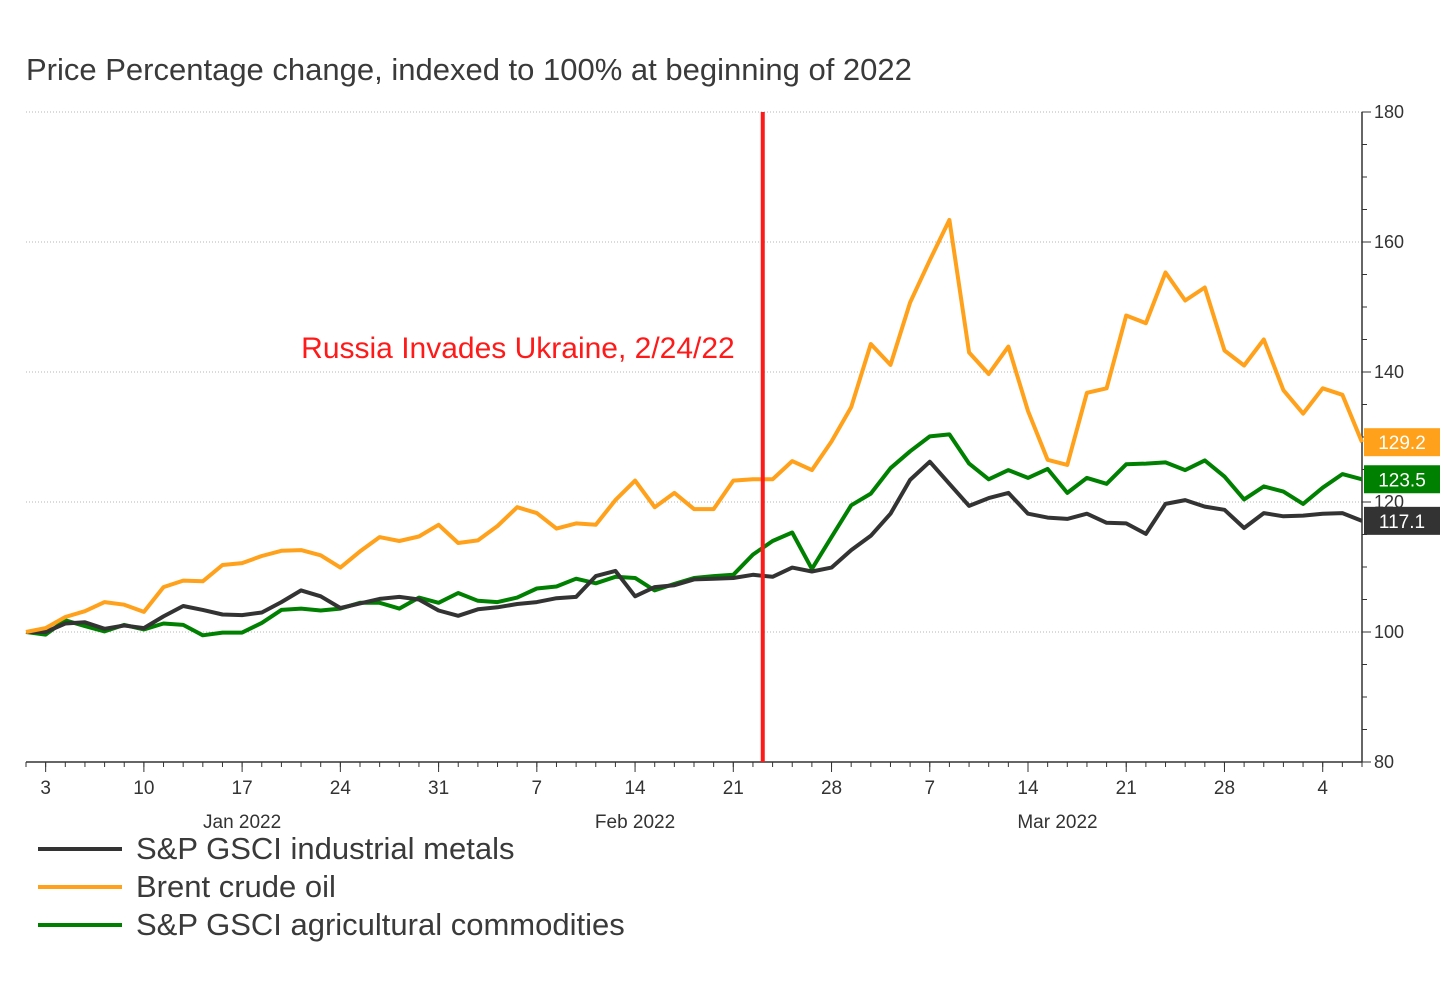 This screenshot has height=1000, width=1440. What do you see at coordinates (1322, 788) in the screenshot?
I see `x-tick-label: 4` at bounding box center [1322, 788].